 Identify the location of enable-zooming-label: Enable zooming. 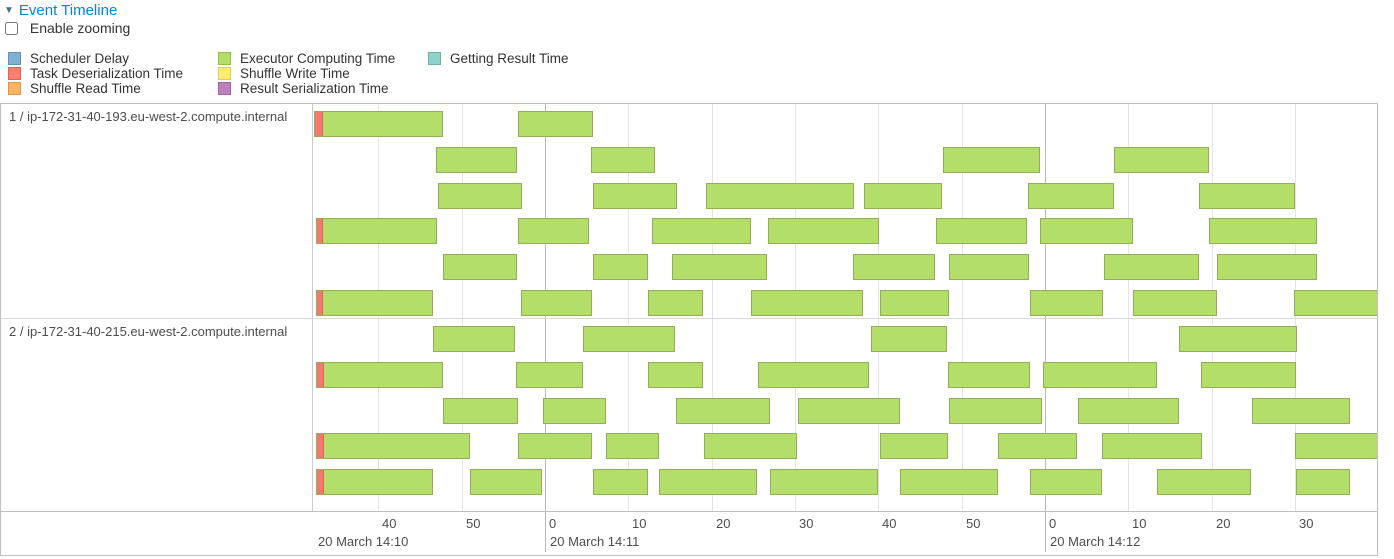
(80, 28).